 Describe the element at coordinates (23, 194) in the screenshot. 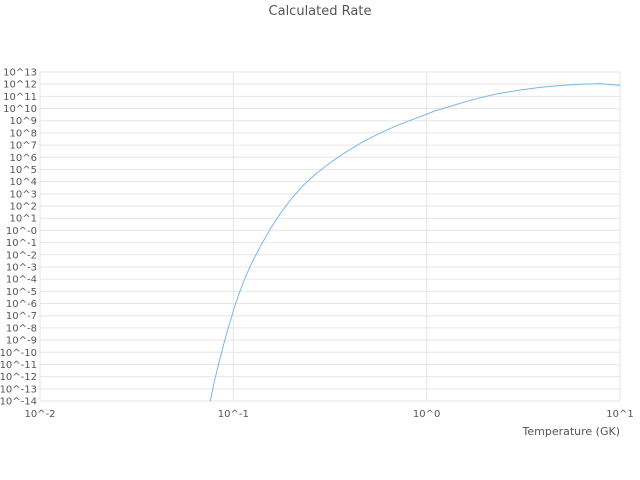

I see `y-tick-label: 10^3` at that location.